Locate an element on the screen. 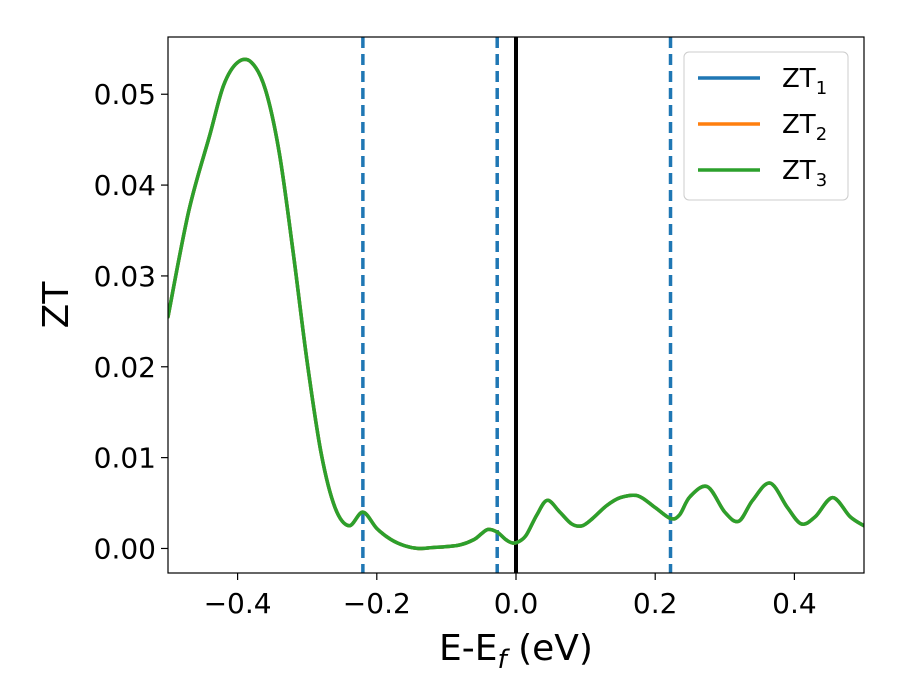 Image resolution: width=900 pixels, height=700 pixels. x-tick-label: −0.4 is located at coordinates (238, 603).